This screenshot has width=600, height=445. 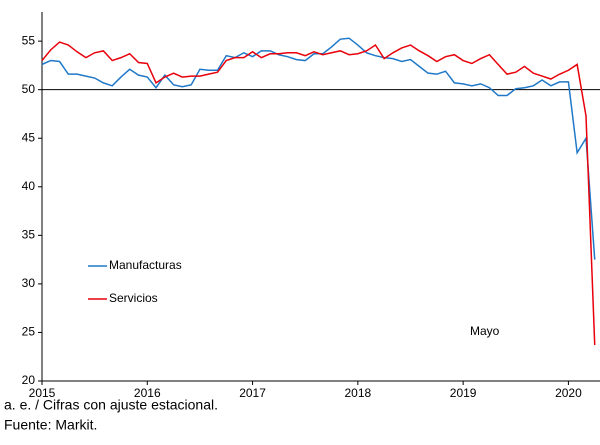 I want to click on legend-label: Servicios, so click(x=133, y=298).